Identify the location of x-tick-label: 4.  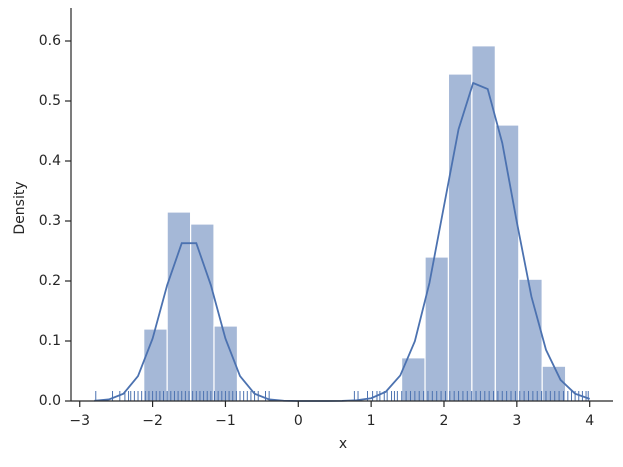
(589, 421).